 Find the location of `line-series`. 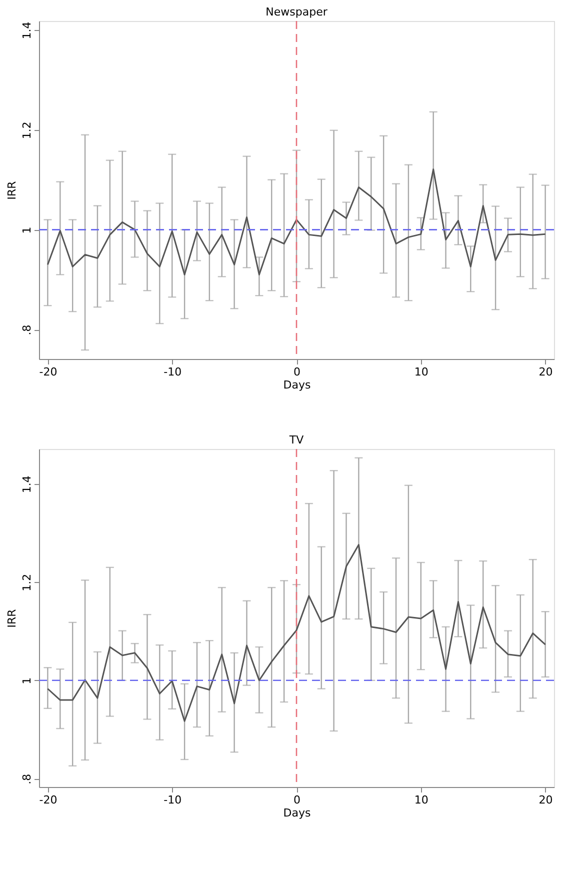

line-series is located at coordinates (296, 222).